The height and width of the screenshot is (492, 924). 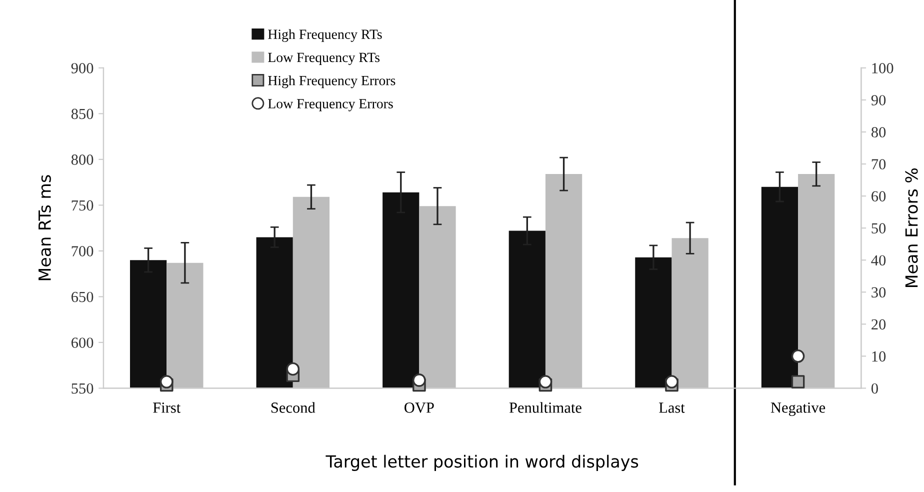 I want to click on y-axis-title: Mean RTs ms, so click(x=44, y=227).